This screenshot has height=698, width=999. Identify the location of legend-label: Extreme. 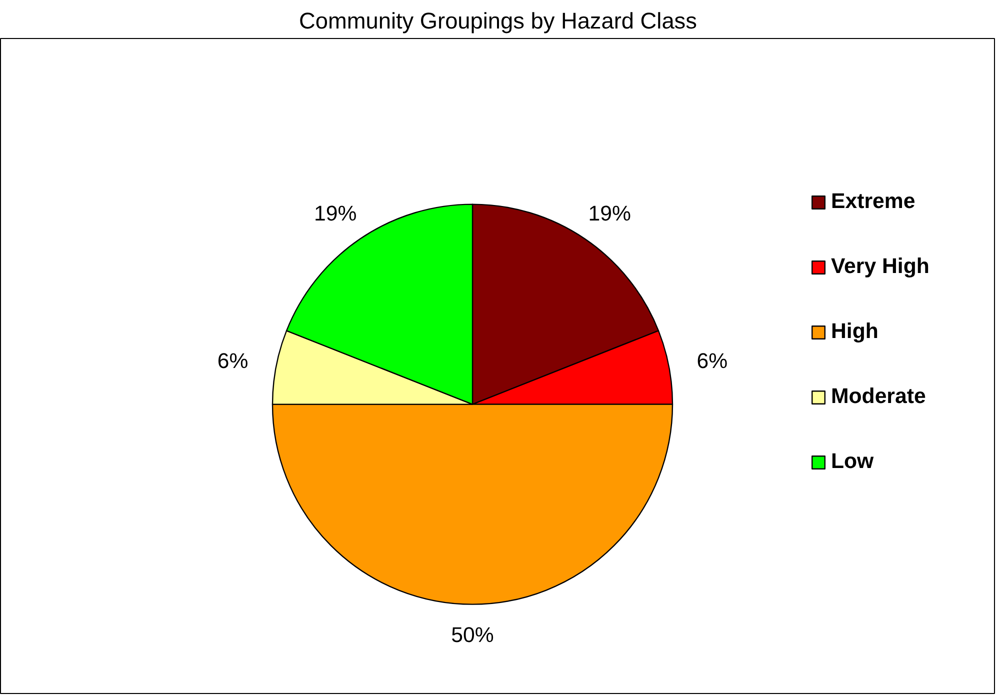
(873, 201).